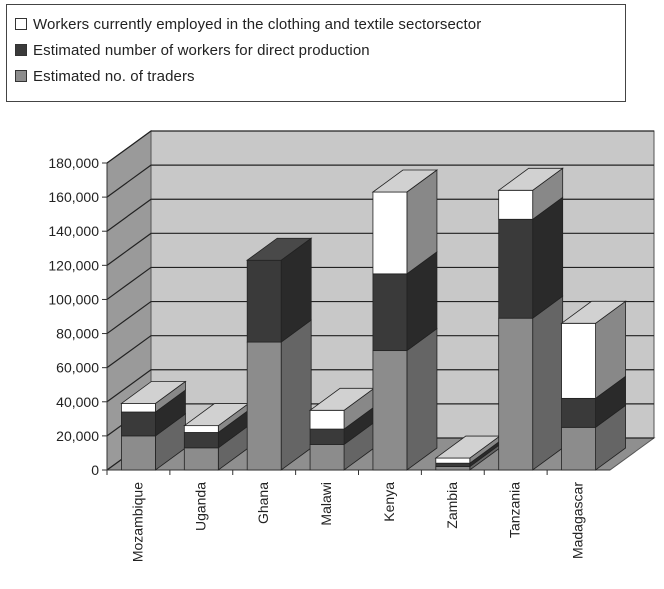  Describe the element at coordinates (21, 50) in the screenshot. I see `legend-swatch-direct-production` at that location.